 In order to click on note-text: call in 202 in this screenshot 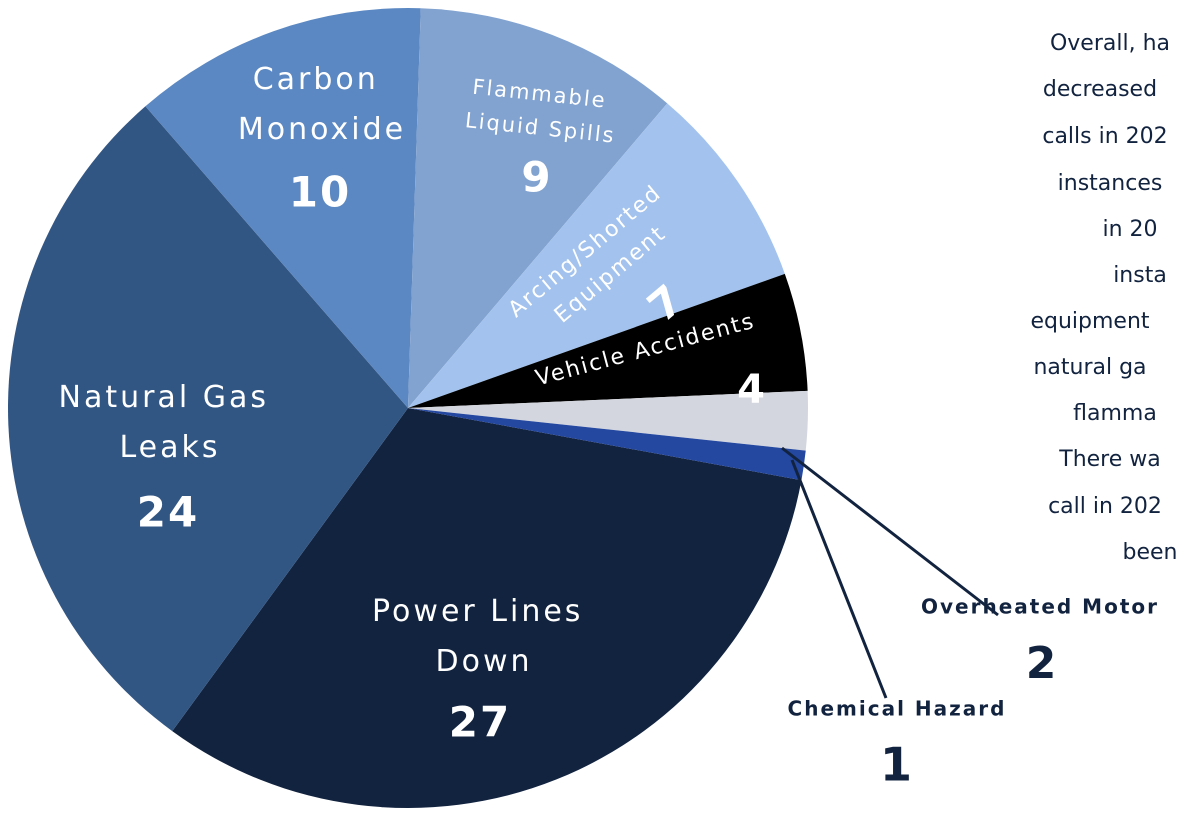, I will do `click(1105, 506)`.